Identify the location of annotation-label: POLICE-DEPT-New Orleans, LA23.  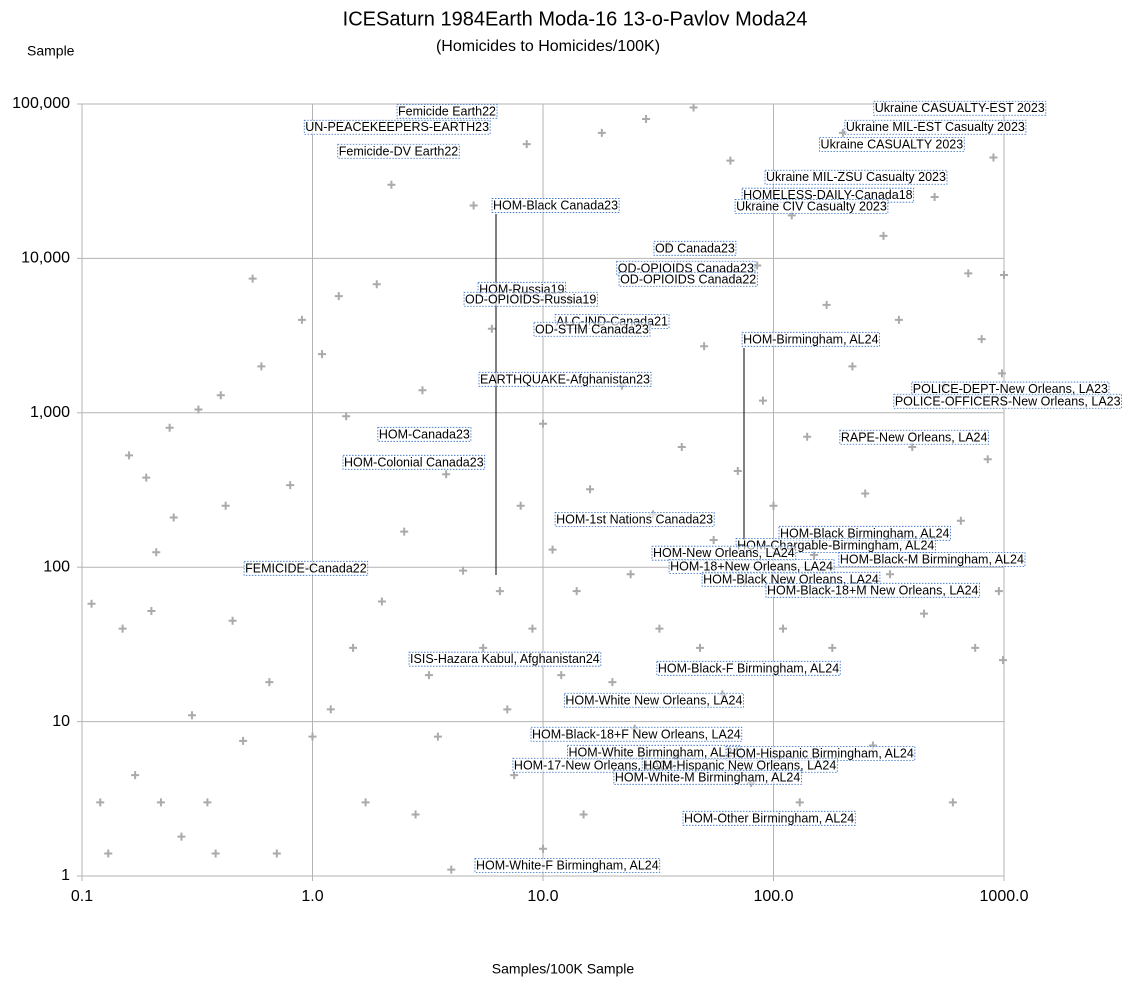
(1010, 389).